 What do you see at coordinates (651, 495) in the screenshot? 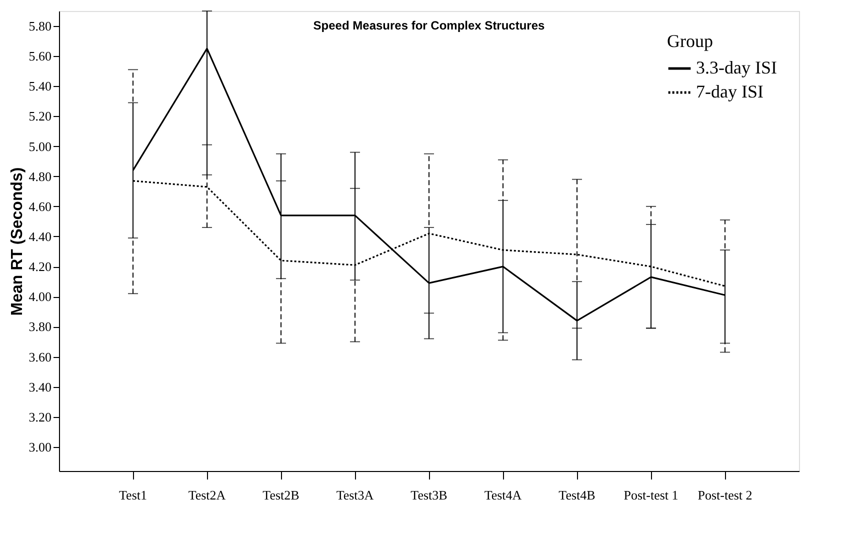
I see `x-tick-label: Post-test 1` at bounding box center [651, 495].